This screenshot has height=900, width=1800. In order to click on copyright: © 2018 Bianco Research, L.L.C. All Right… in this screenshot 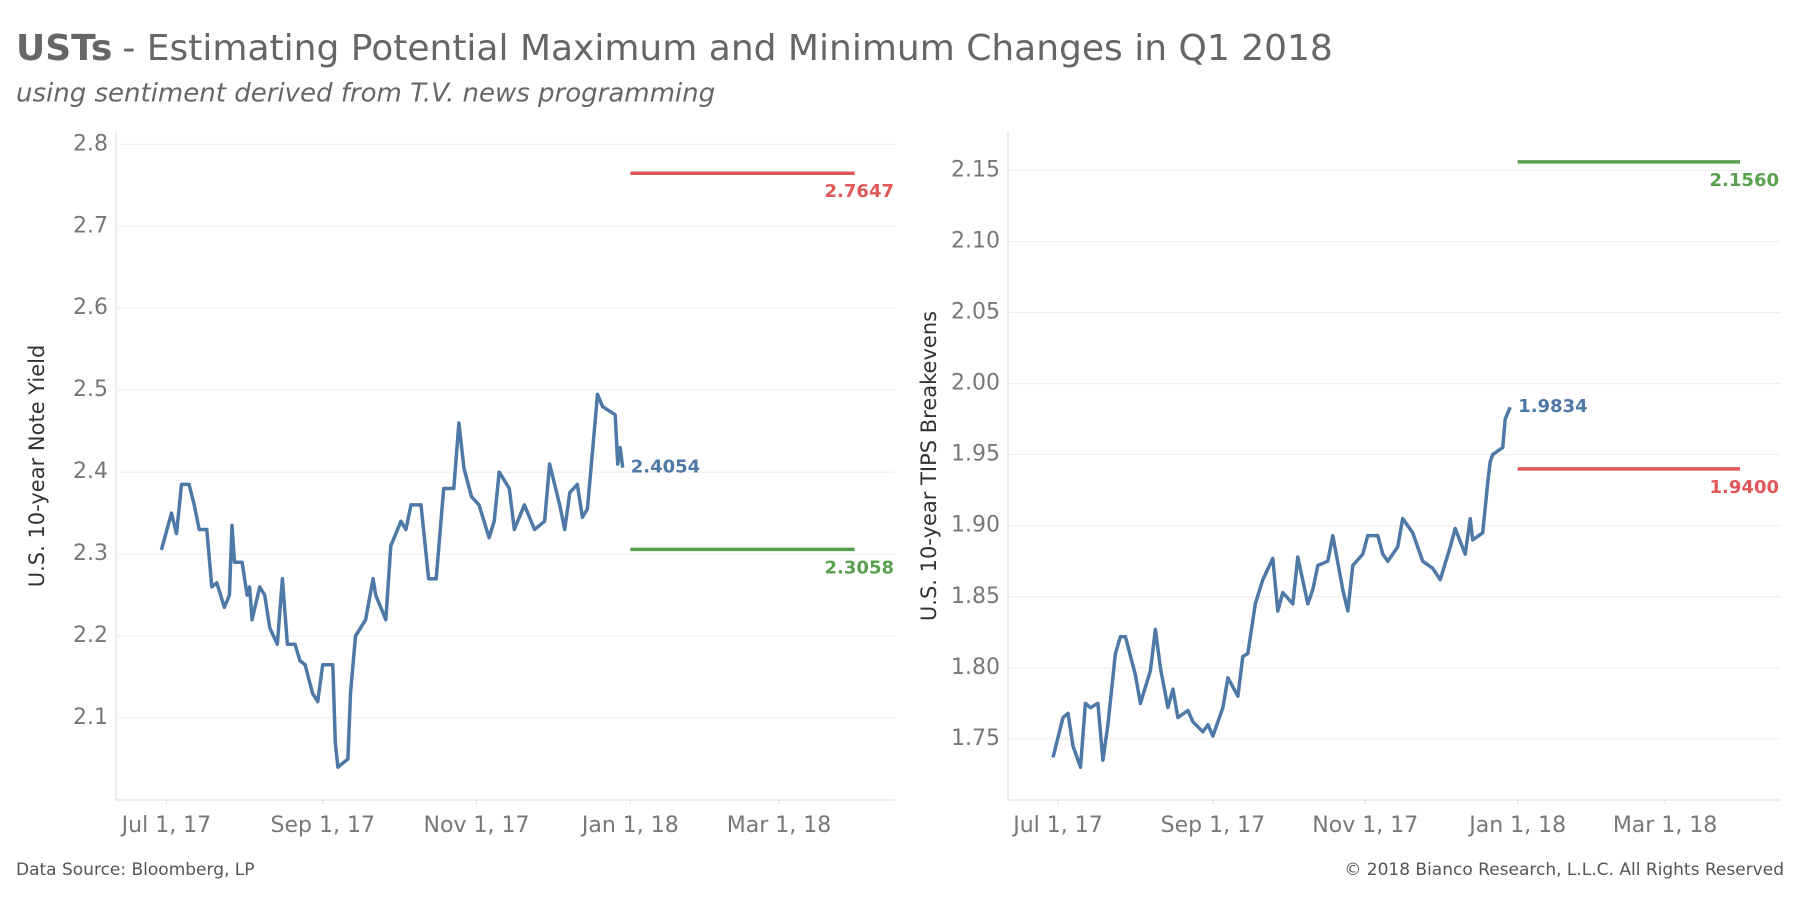, I will do `click(1564, 870)`.